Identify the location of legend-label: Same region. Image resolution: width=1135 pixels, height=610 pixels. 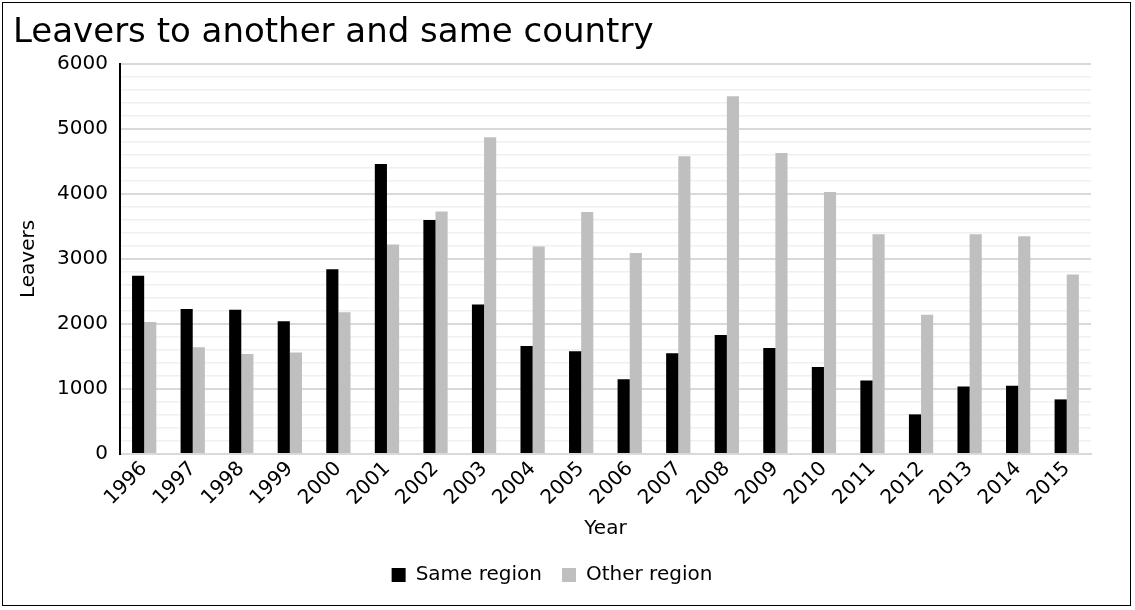
(478, 573).